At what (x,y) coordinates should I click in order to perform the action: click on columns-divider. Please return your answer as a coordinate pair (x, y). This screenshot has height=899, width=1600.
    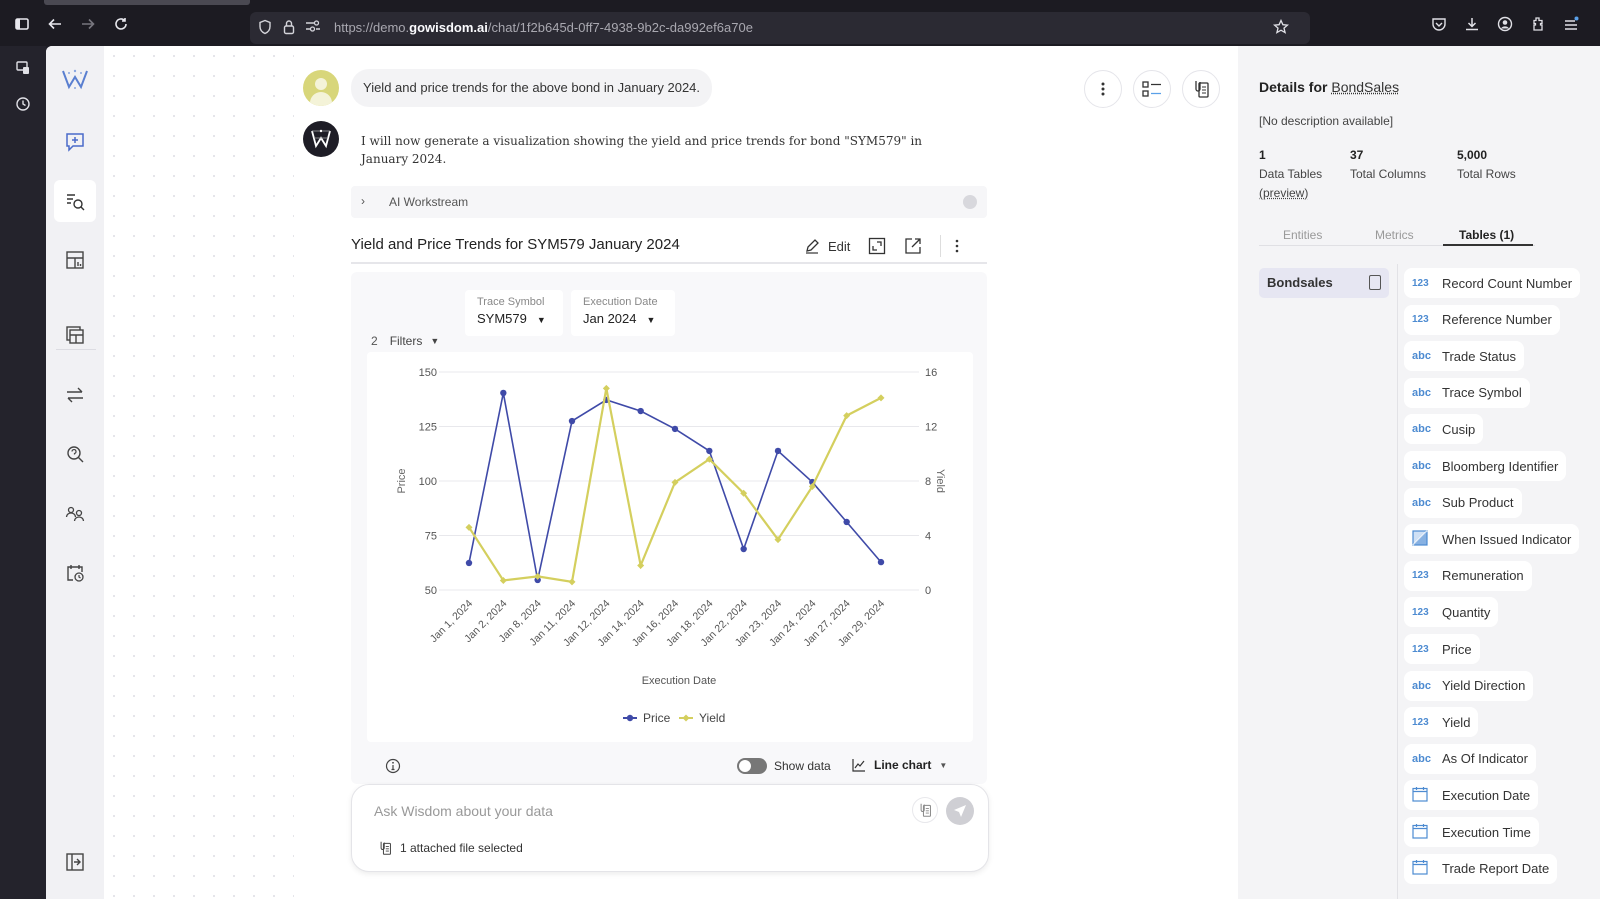
    Looking at the image, I should click on (1397, 581).